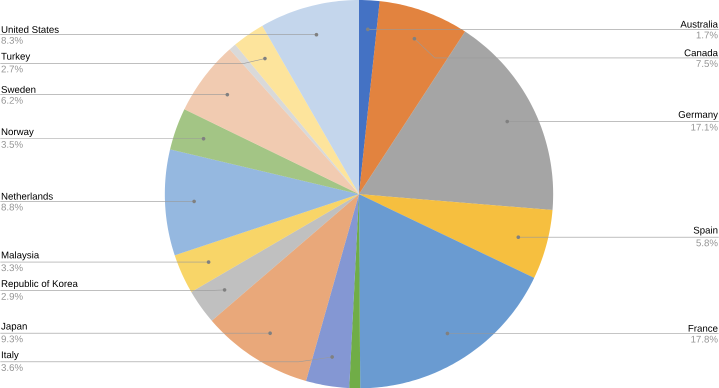  Describe the element at coordinates (12, 100) in the screenshot. I see `data-label: 6.2%` at that location.